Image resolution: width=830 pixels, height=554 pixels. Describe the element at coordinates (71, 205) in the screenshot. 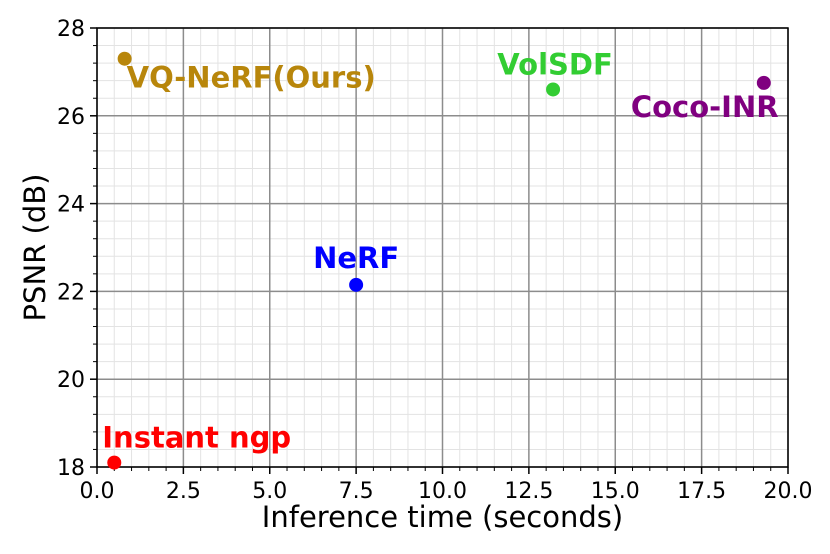

I see `y-tick-label: 24` at that location.